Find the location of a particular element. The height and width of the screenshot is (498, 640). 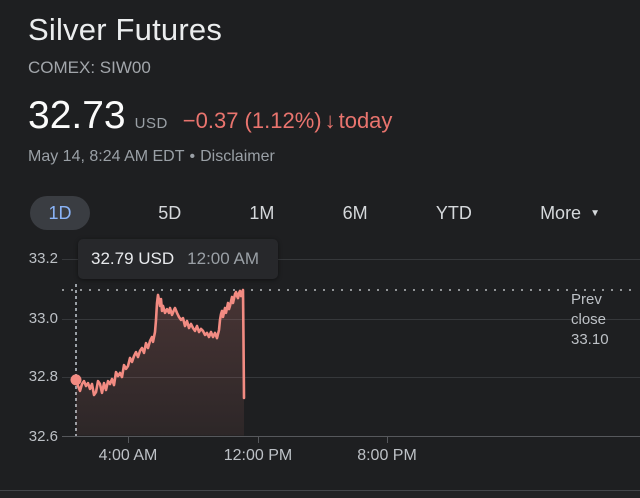

bottom-divider is located at coordinates (320, 490).